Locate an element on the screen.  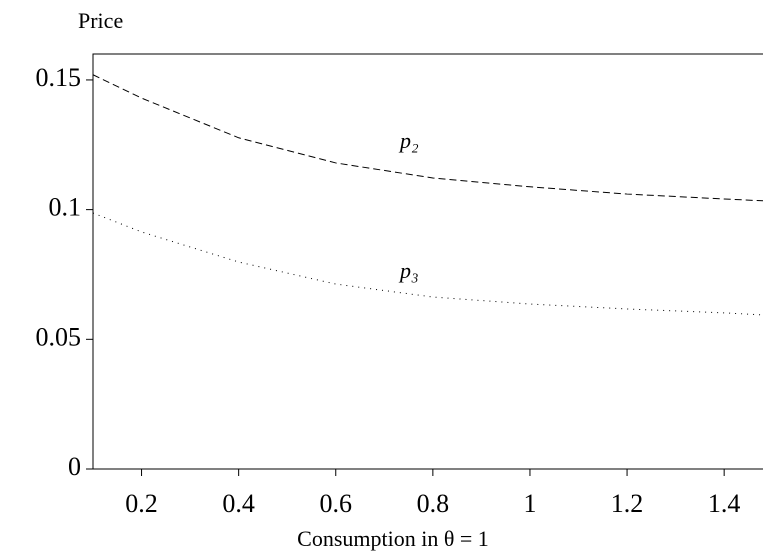
series-label: p₃ is located at coordinates (408, 270).